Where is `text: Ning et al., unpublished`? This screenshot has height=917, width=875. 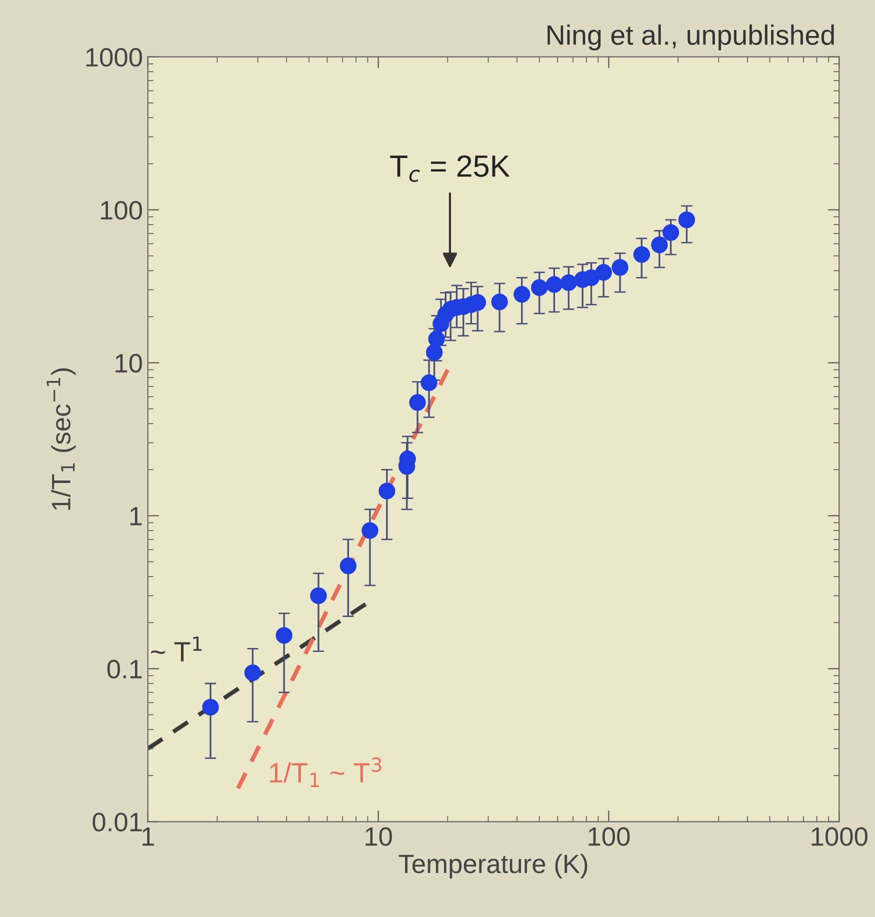
text: Ning et al., unpublished is located at coordinates (691, 37).